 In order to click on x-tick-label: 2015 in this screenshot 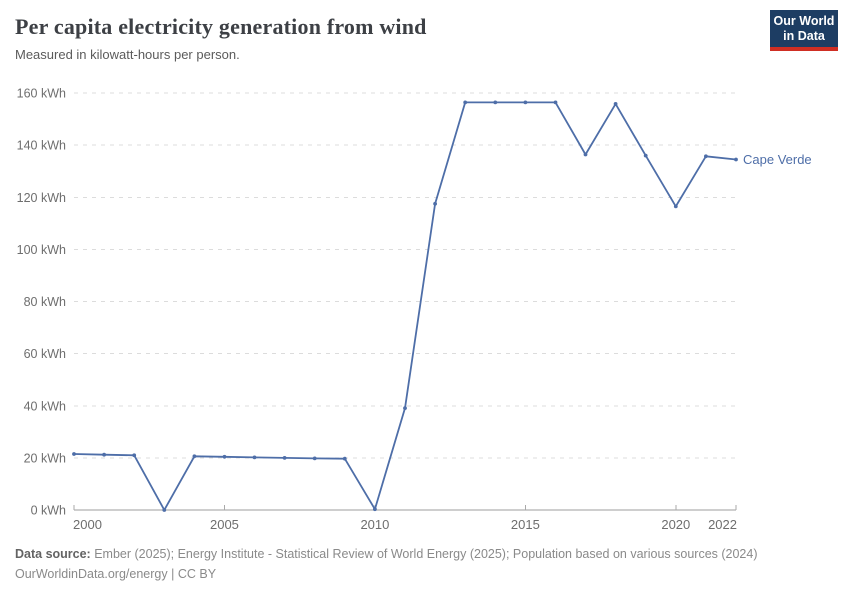, I will do `click(525, 524)`.